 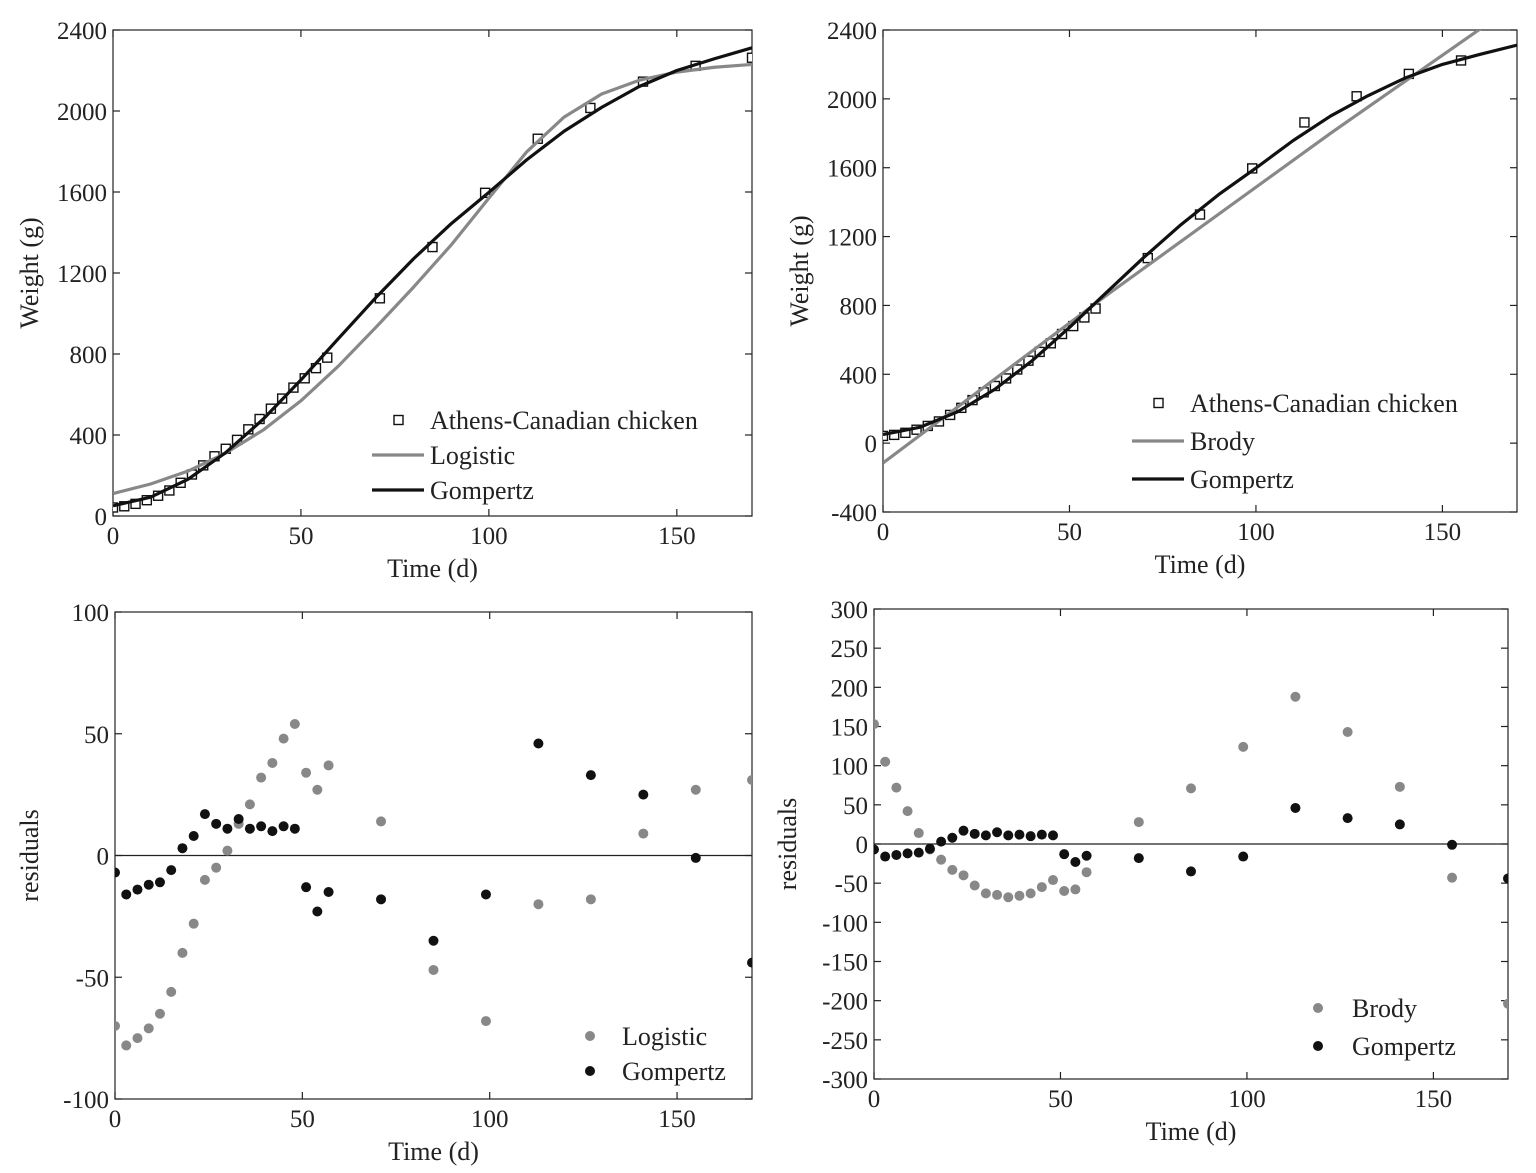 What do you see at coordinates (886, 436) in the screenshot?
I see `athens-canadian-chicken-marker` at bounding box center [886, 436].